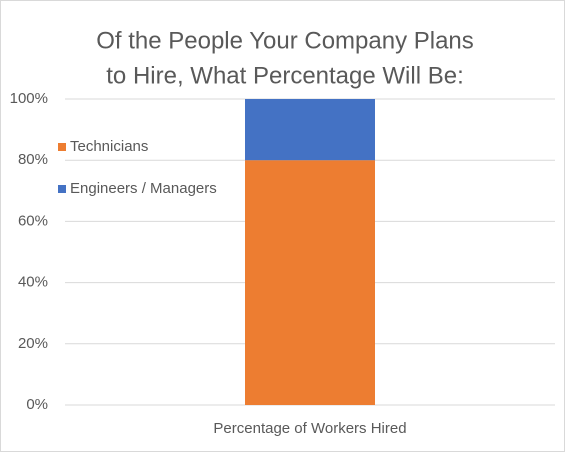  What do you see at coordinates (143, 188) in the screenshot?
I see `legend-label: Engineers / Managers` at bounding box center [143, 188].